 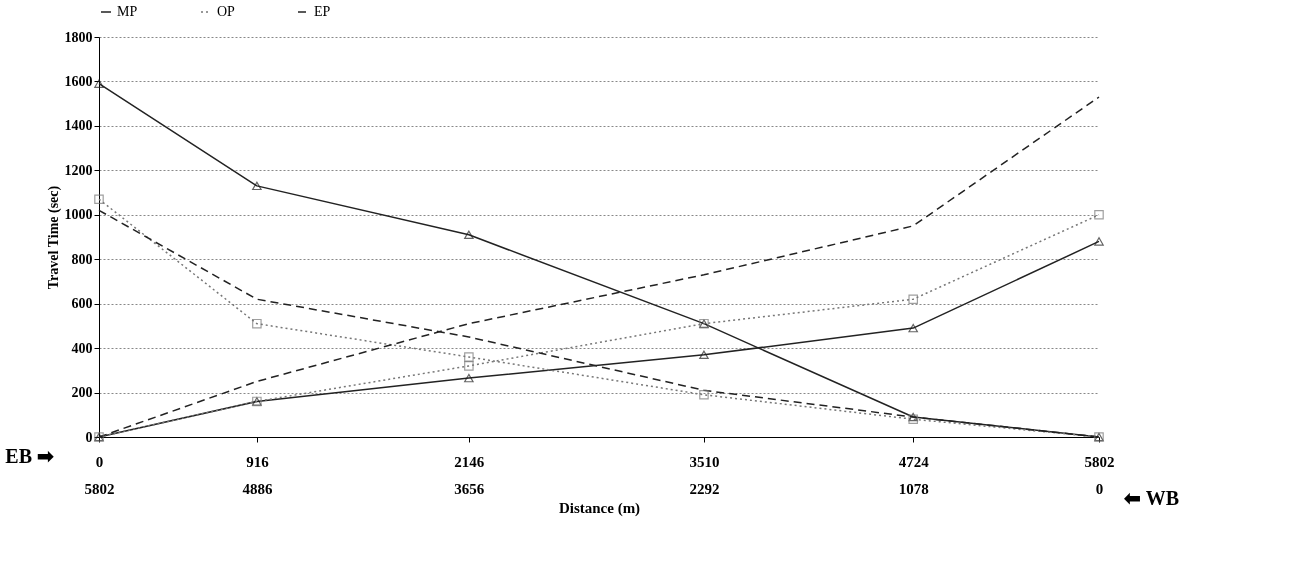 I want to click on text: EB ➡, so click(x=29, y=456).